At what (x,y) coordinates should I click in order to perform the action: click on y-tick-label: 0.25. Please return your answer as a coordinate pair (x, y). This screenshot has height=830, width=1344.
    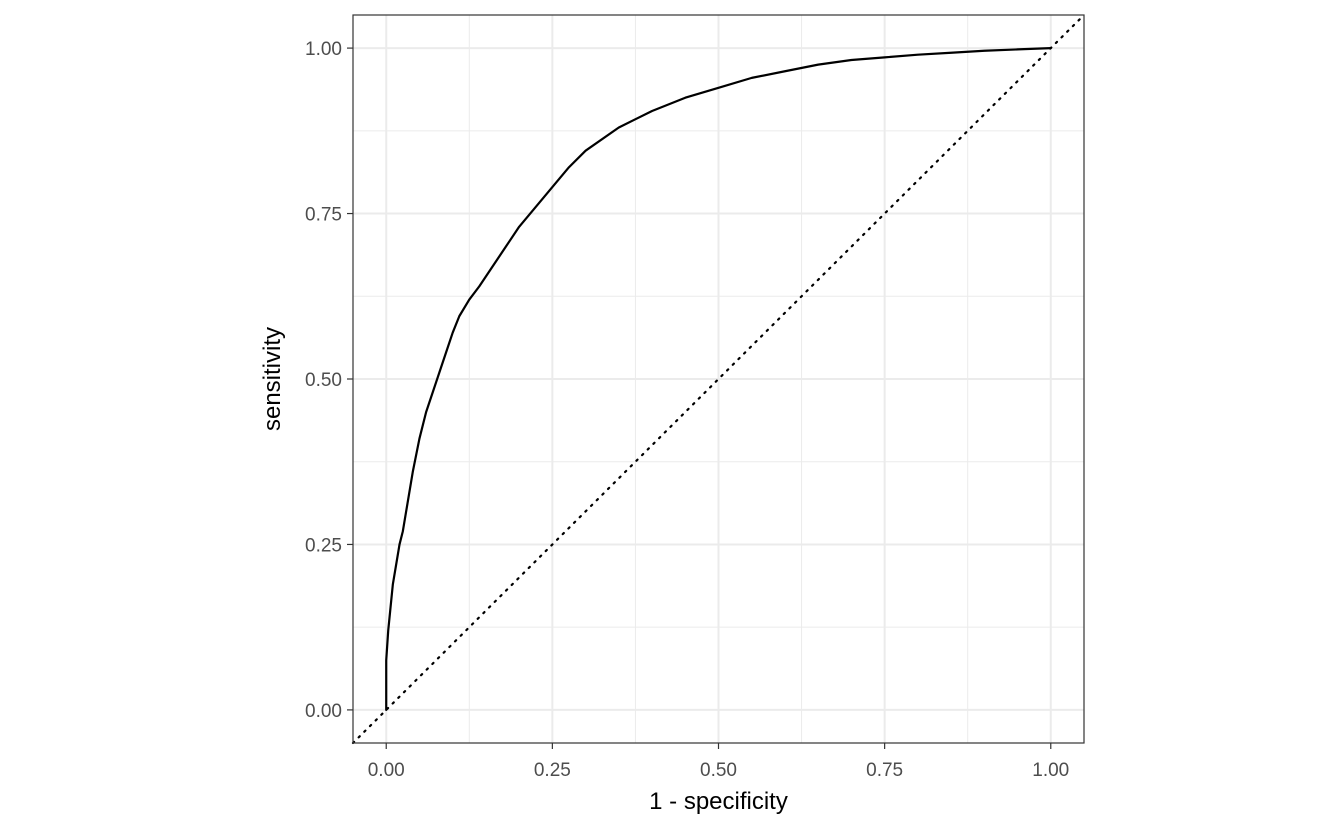
    Looking at the image, I should click on (323, 545).